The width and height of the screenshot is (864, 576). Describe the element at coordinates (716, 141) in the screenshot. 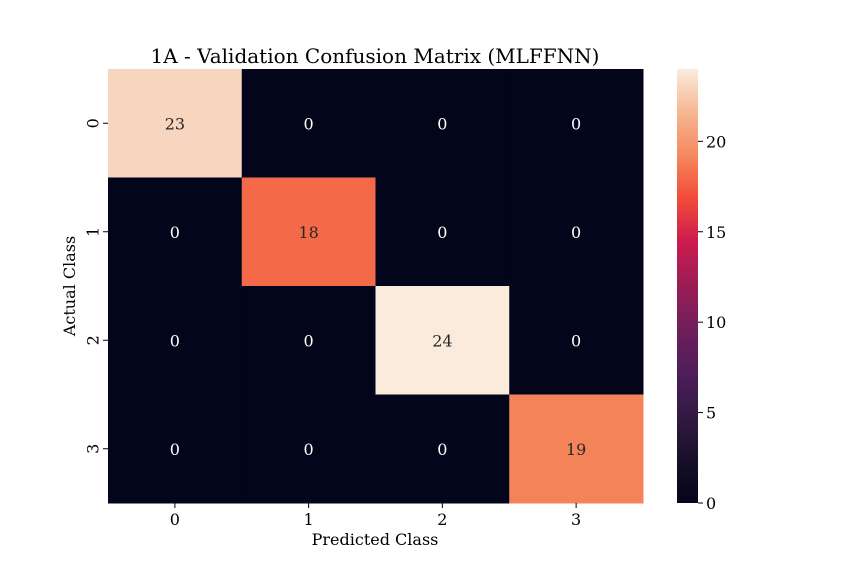

I see `colorbar-tick-label: 20` at that location.